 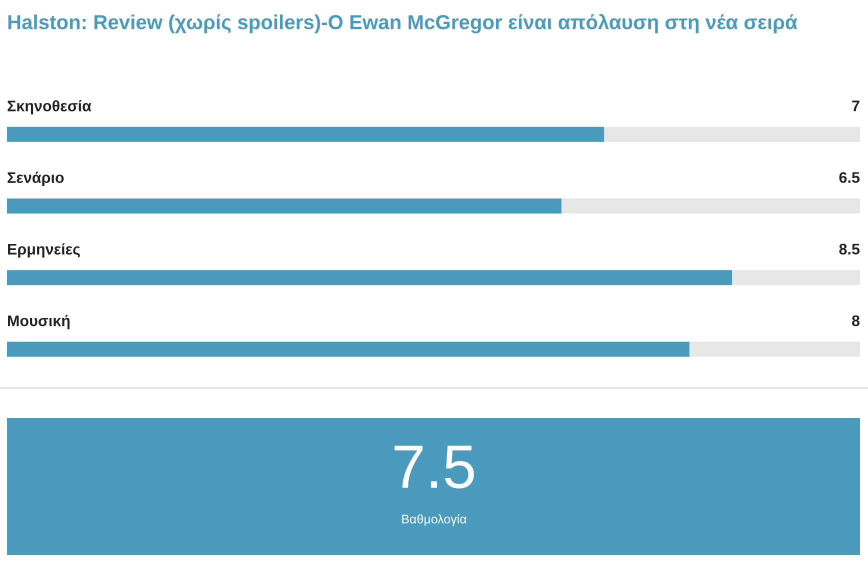 What do you see at coordinates (434, 467) in the screenshot?
I see `text: 7.5` at bounding box center [434, 467].